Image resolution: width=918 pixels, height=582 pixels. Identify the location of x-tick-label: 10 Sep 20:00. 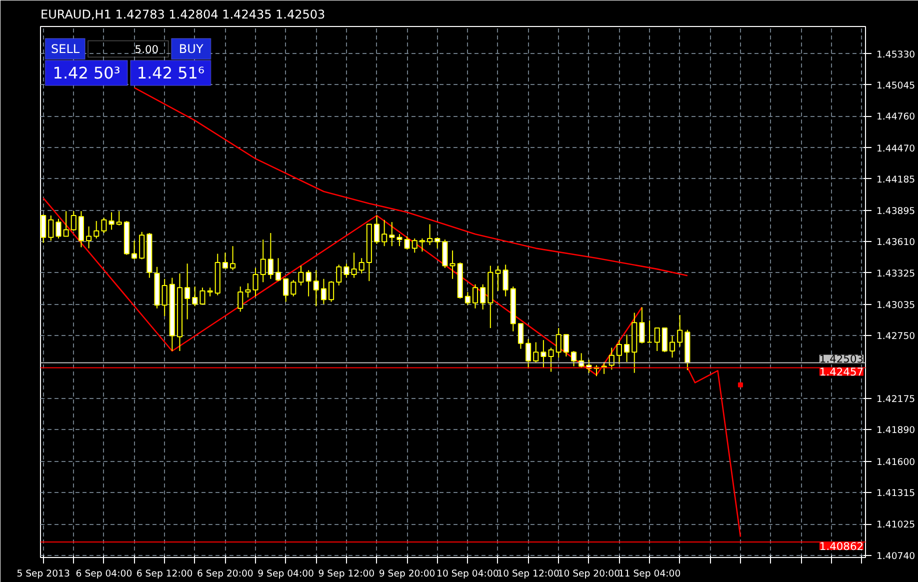
(589, 574).